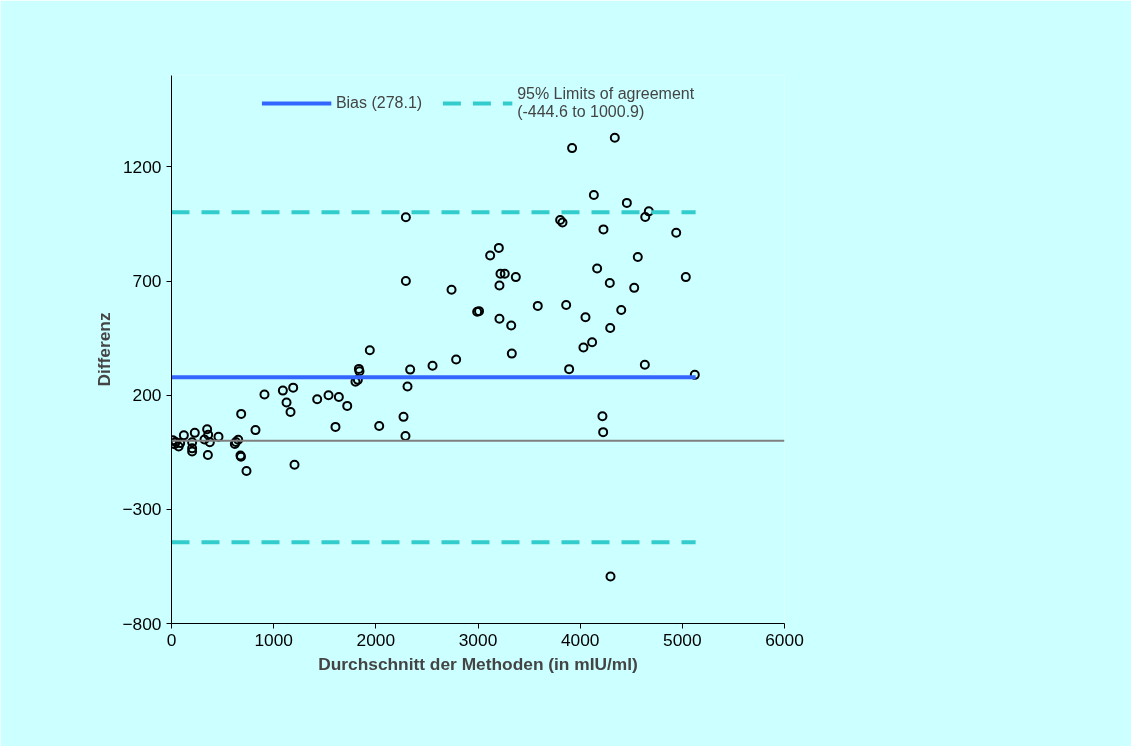 The image size is (1131, 746). I want to click on x-tick-label: 1000, so click(273, 639).